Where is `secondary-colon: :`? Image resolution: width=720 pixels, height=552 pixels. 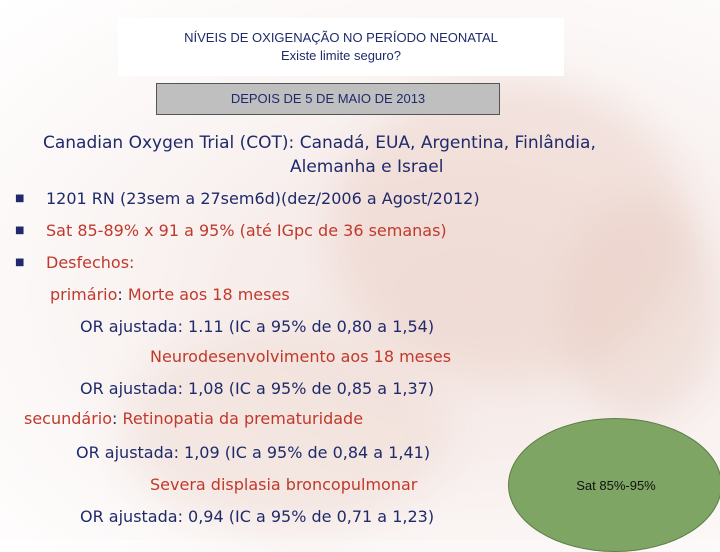 secondary-colon: : is located at coordinates (115, 418).